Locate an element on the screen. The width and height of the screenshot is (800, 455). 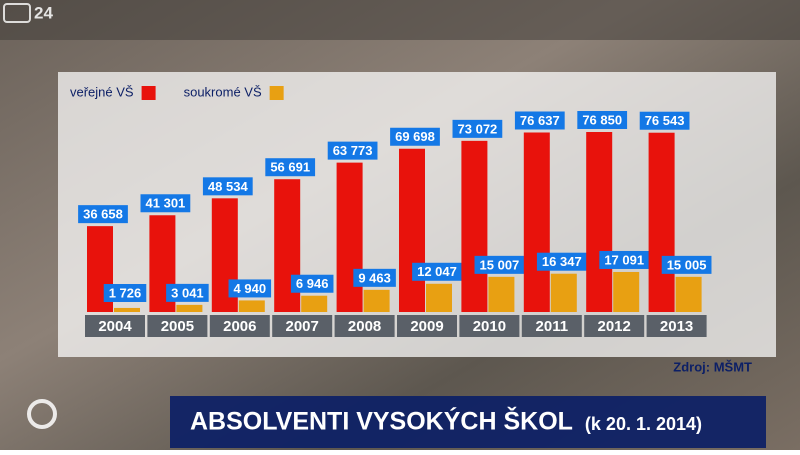
value-label: 76 637 is located at coordinates (540, 120).